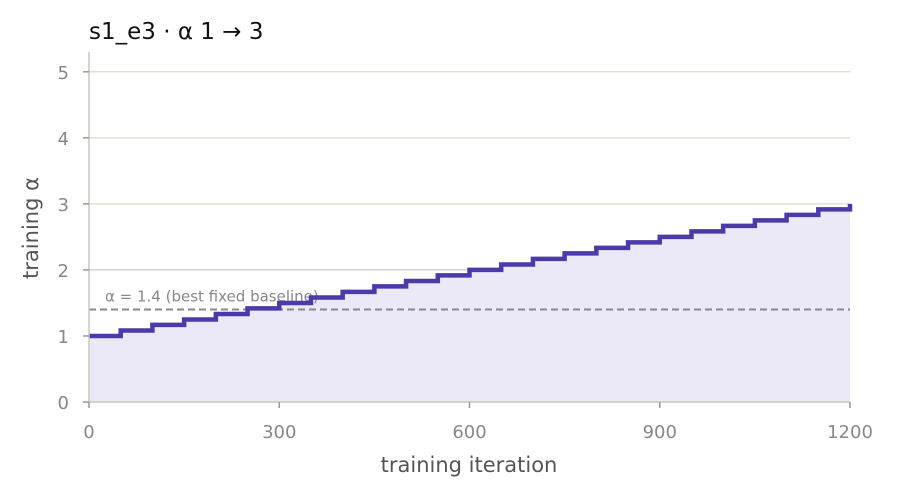  I want to click on y-tick-label-2: 2, so click(63, 271).